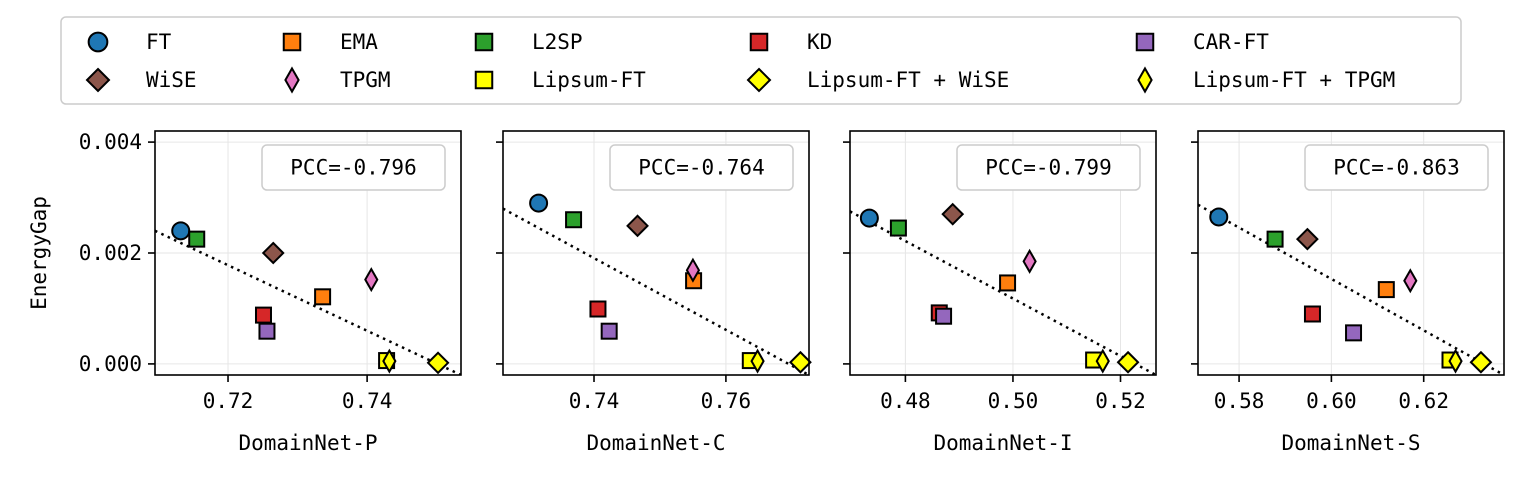  What do you see at coordinates (307, 443) in the screenshot?
I see `x-axis-label: DomainNet-P` at bounding box center [307, 443].